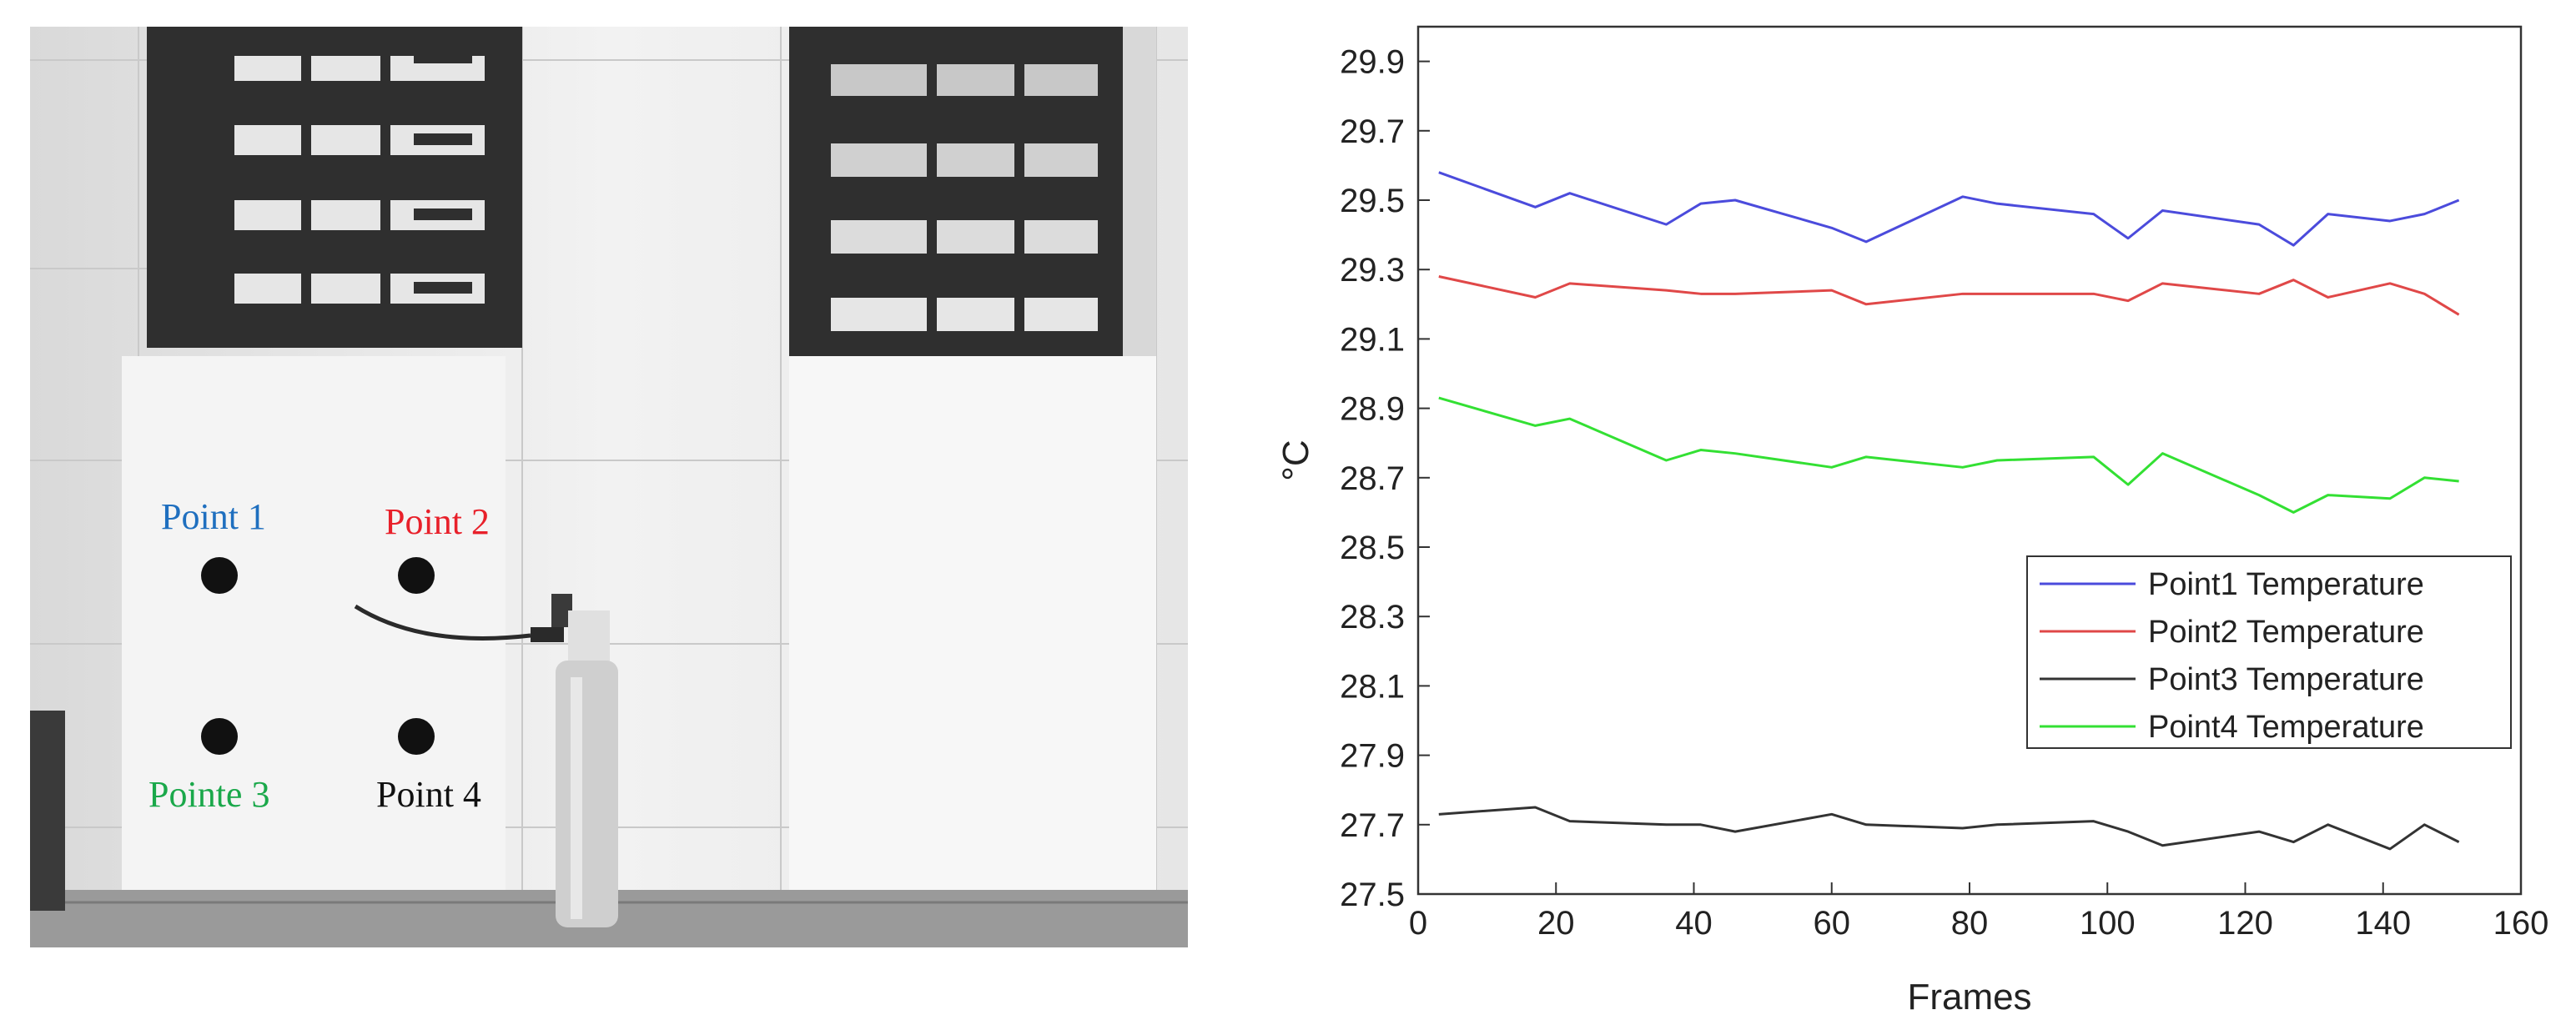 The width and height of the screenshot is (2576, 1035). What do you see at coordinates (1372, 409) in the screenshot?
I see `y-tick-label: 28.9` at bounding box center [1372, 409].